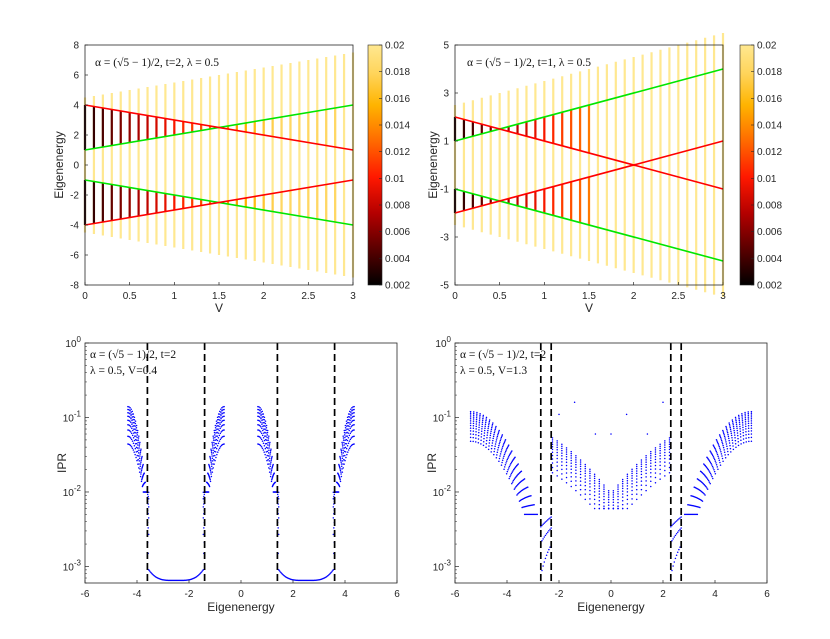  Describe the element at coordinates (443, 342) in the screenshot. I see `y-tick-label: 10⁰` at that location.